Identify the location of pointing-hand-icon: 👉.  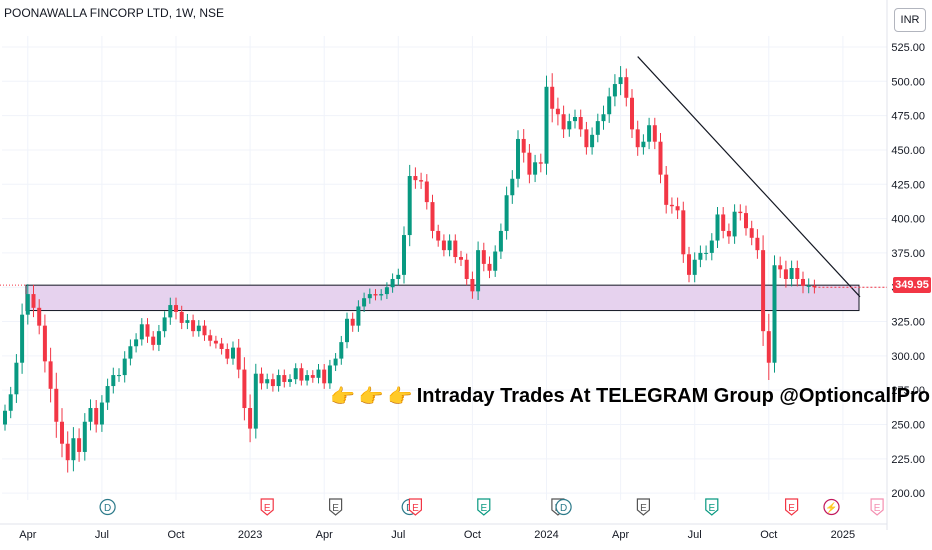
(371, 397).